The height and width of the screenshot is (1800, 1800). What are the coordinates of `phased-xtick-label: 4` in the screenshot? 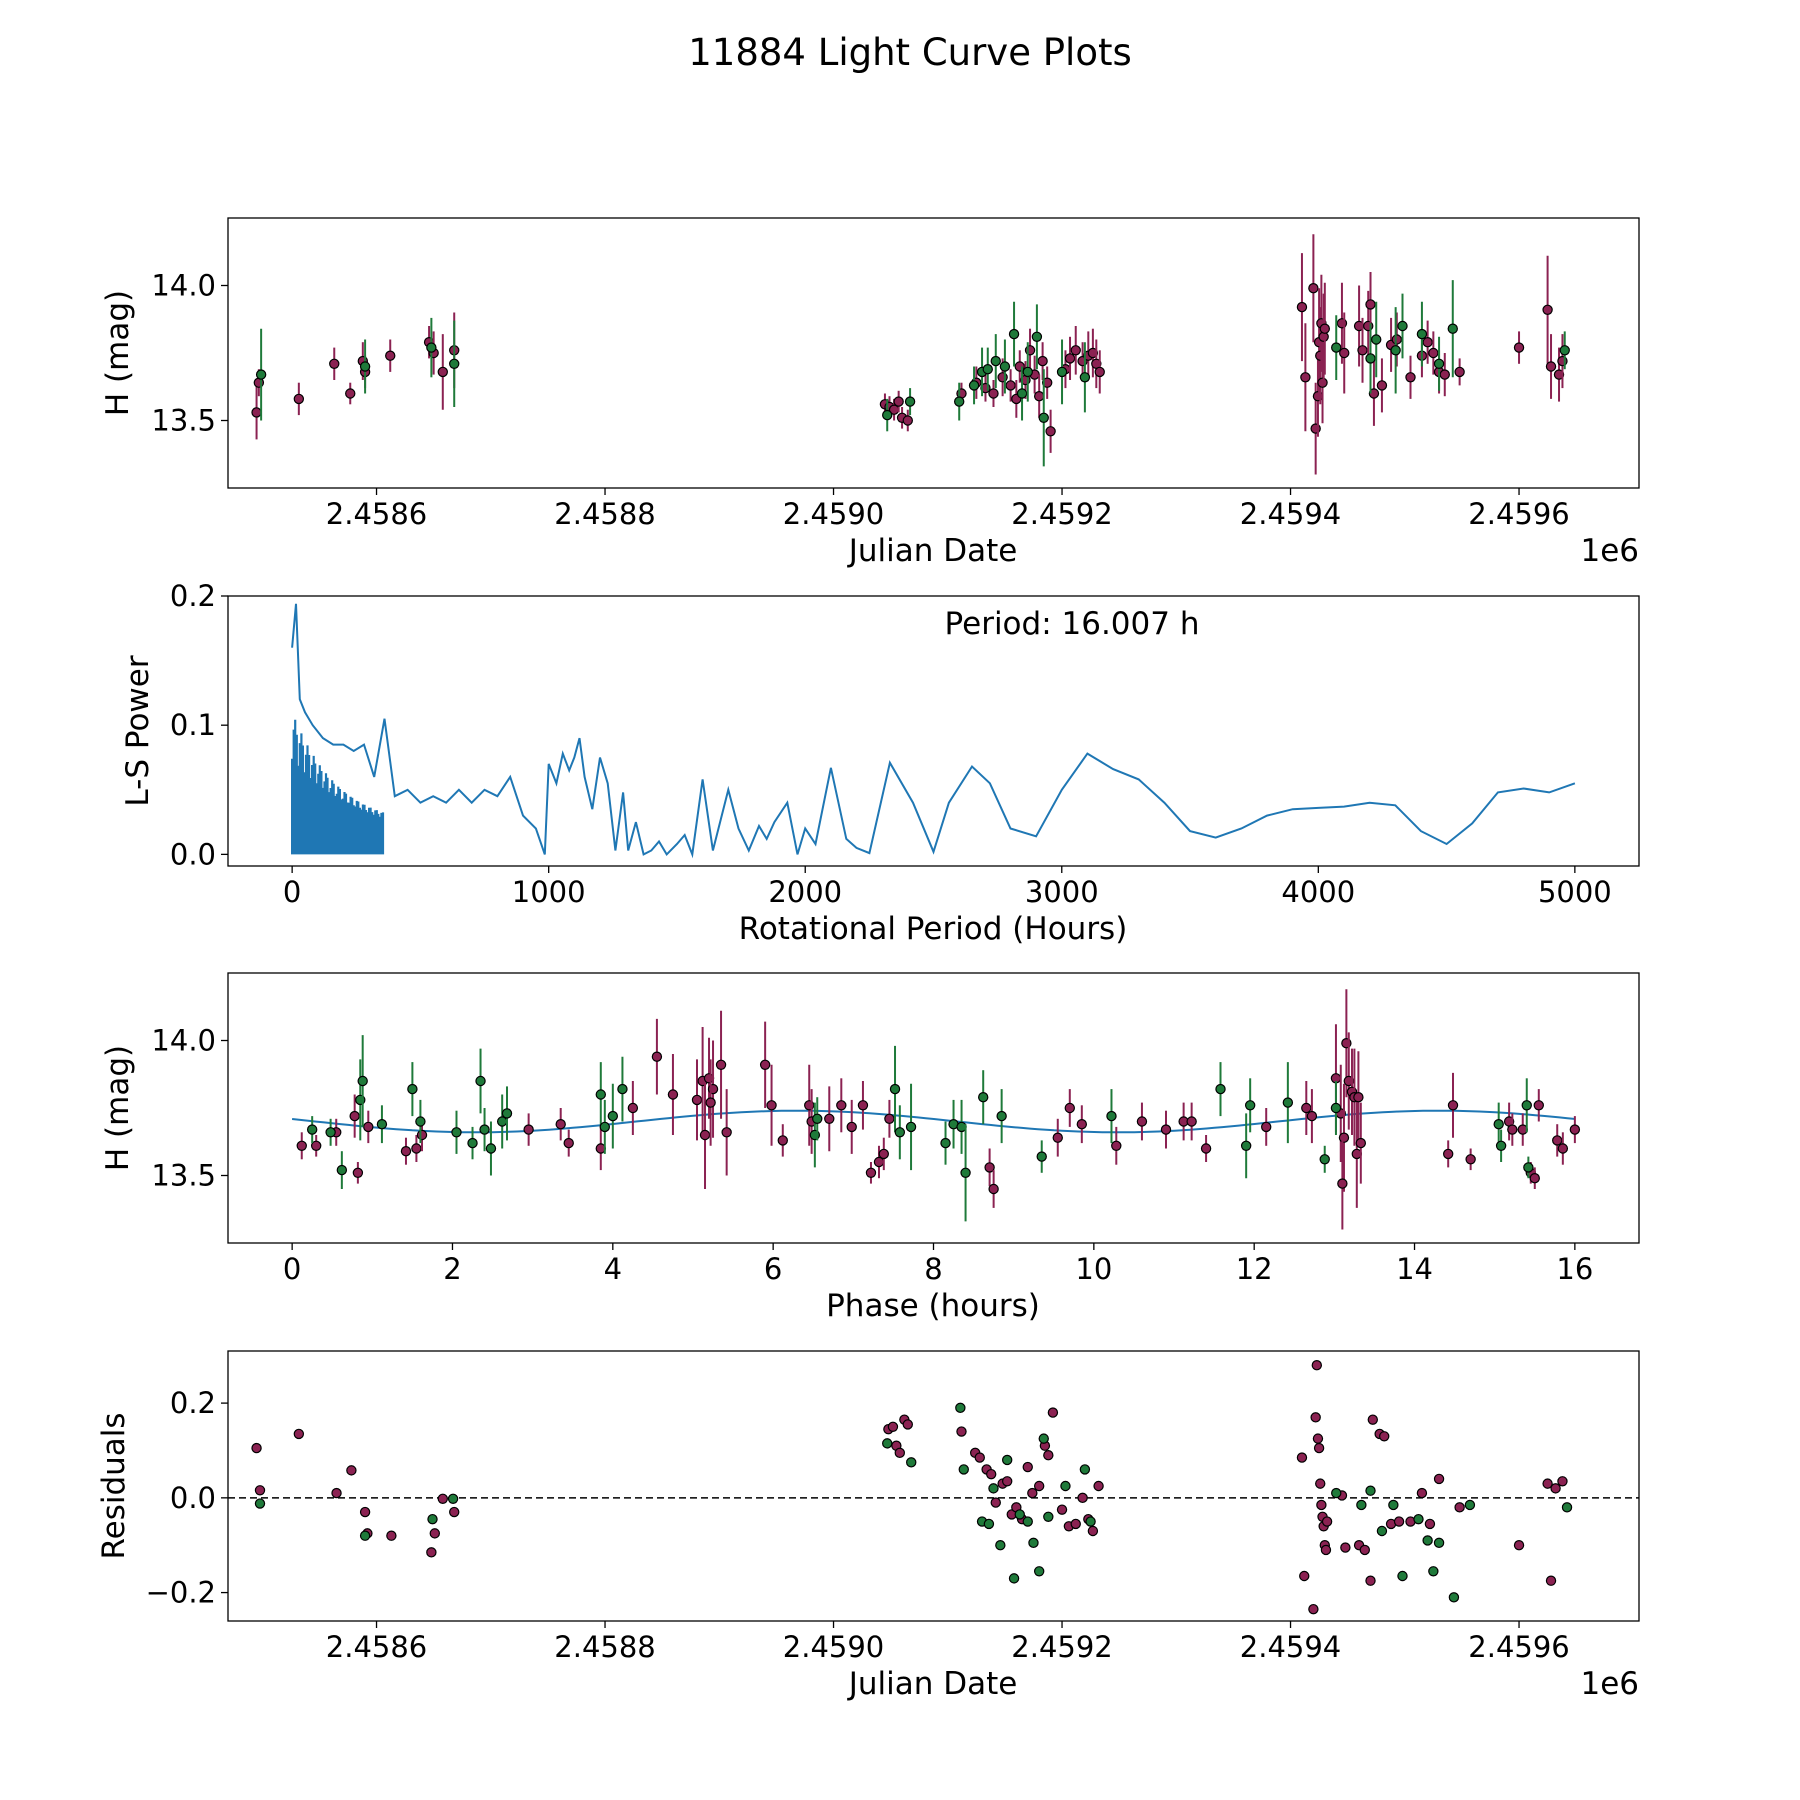 It's located at (613, 1269).